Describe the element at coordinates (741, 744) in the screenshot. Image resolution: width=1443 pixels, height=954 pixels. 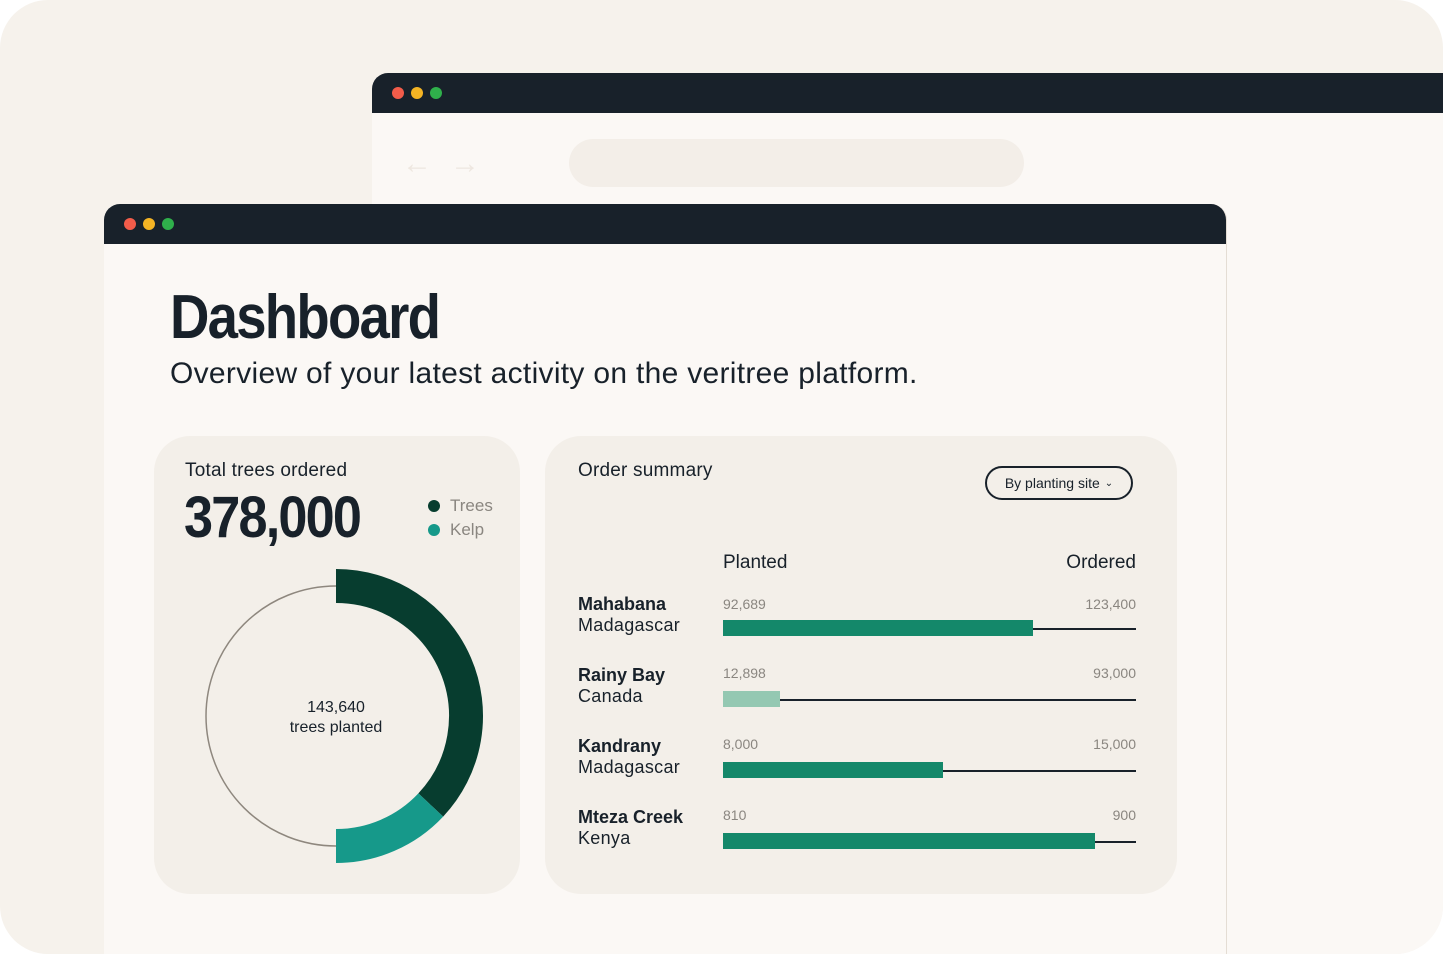
I see `planted-value: 8,000` at that location.